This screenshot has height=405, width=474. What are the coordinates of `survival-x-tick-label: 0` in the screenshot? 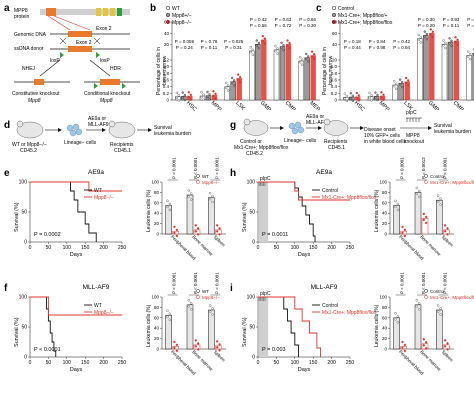 It's located at (258, 248).